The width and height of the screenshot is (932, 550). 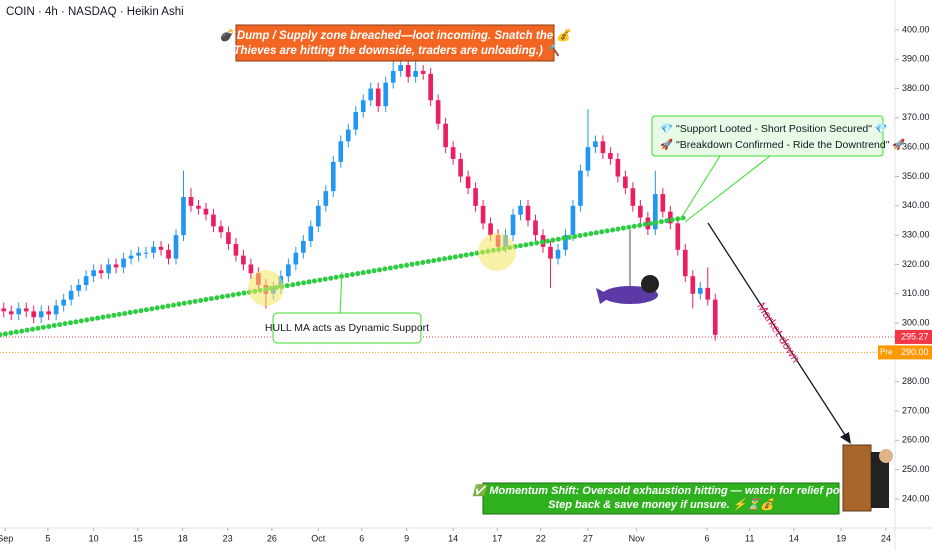 I want to click on price-tag-prefix-label: Pre, so click(x=886, y=352).